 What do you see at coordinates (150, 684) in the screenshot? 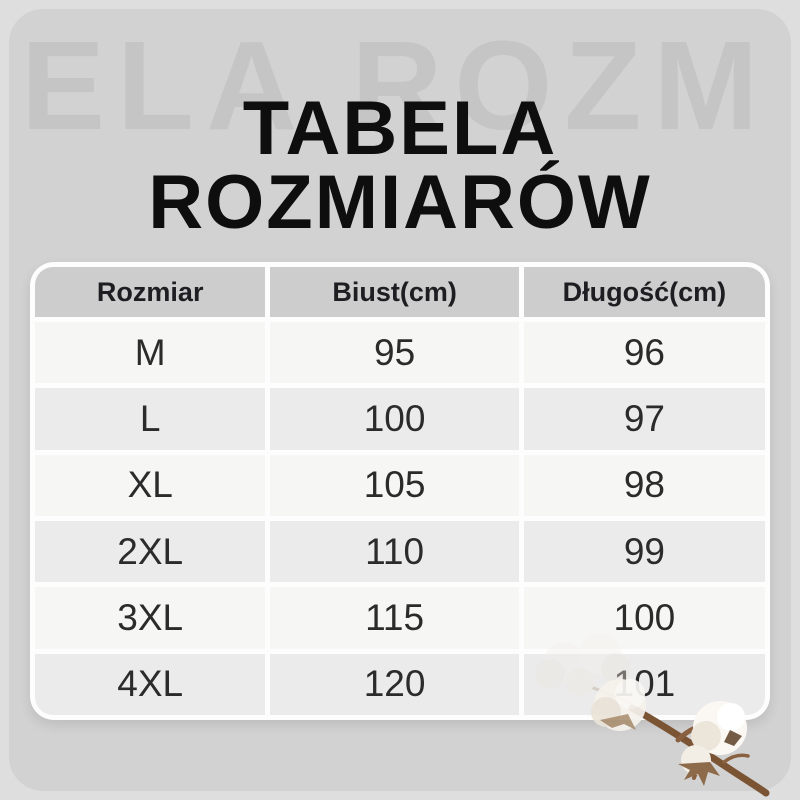
I see `size-cell: 4XL` at bounding box center [150, 684].